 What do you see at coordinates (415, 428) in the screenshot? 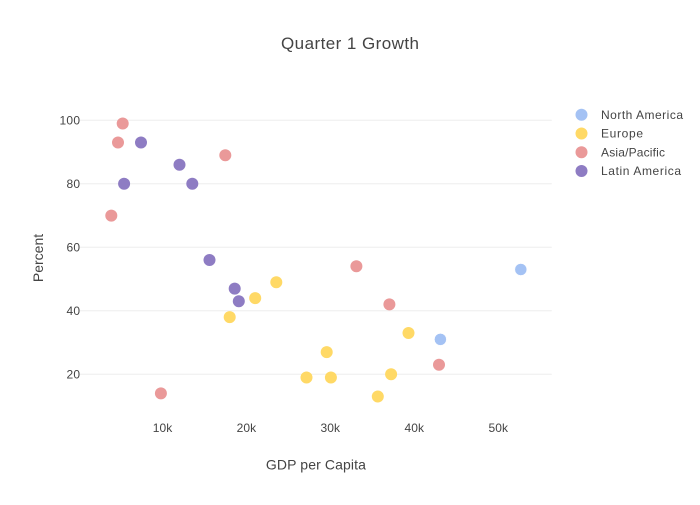
I see `svg-text: 40k` at bounding box center [415, 428].